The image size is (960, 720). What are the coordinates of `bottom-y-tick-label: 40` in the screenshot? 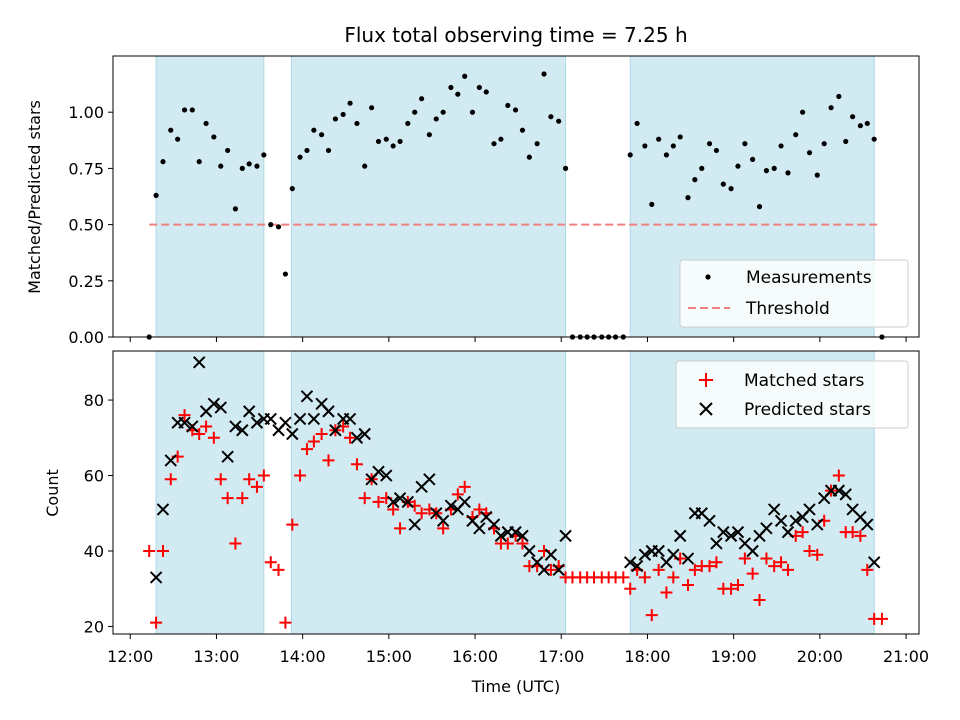 It's located at (94, 551).